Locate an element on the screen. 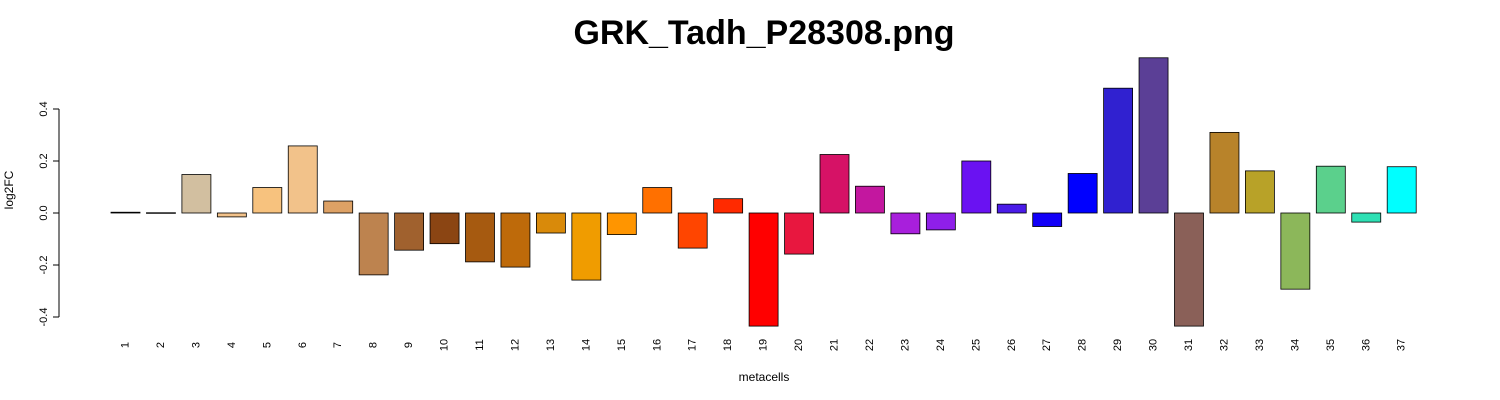 This screenshot has height=400, width=1500. x-tick-label: 27 is located at coordinates (1047, 345).